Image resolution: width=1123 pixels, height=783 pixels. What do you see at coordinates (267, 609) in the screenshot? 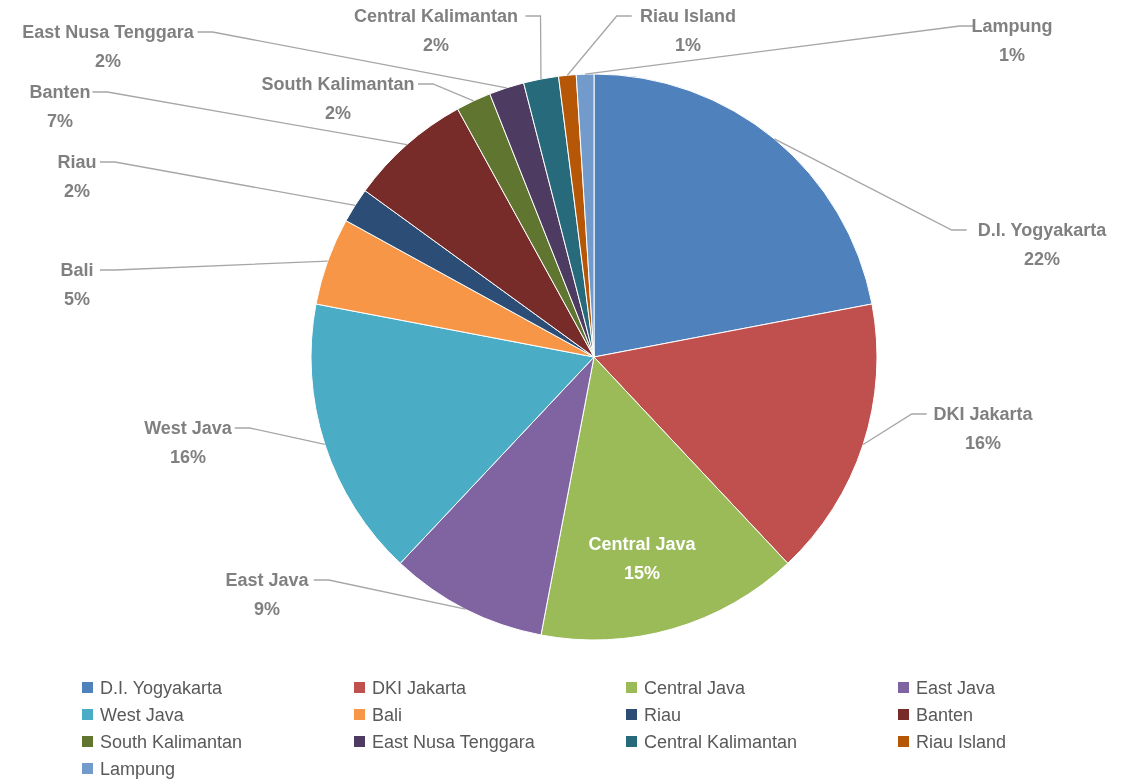
I see `data-label: 9%` at bounding box center [267, 609].